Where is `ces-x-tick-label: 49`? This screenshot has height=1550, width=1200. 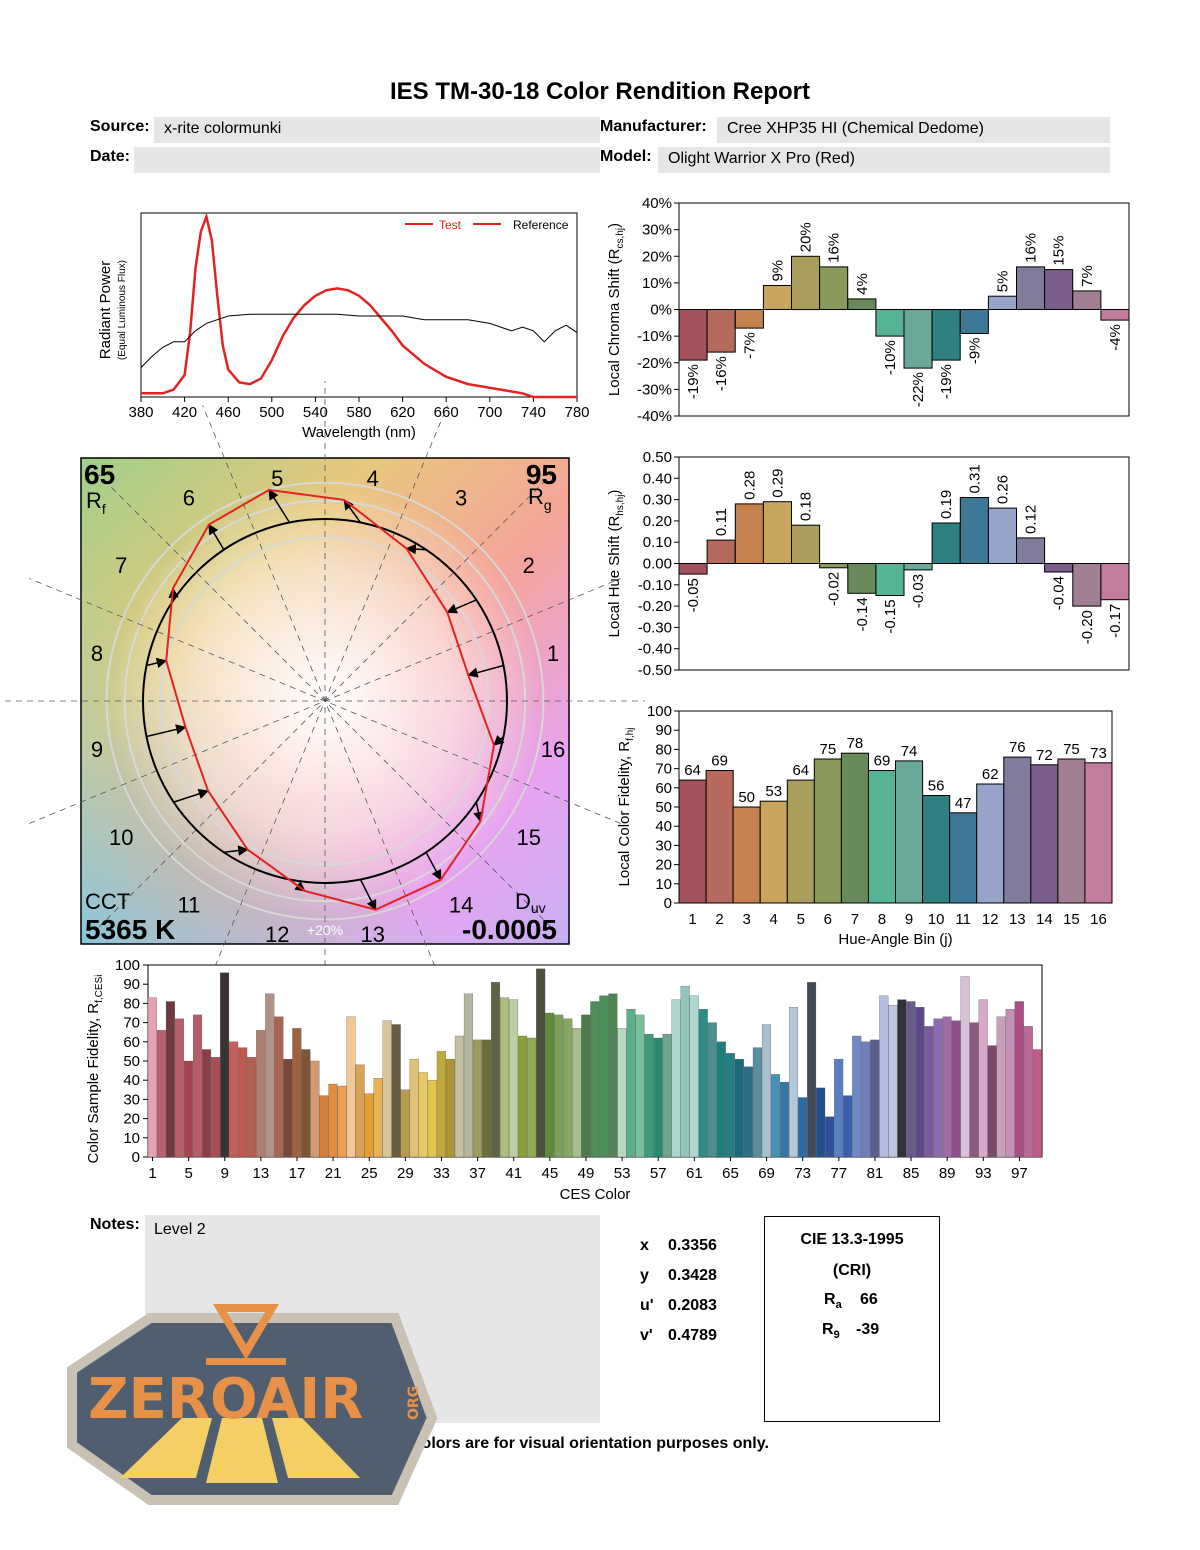 ces-x-tick-label: 49 is located at coordinates (586, 1173).